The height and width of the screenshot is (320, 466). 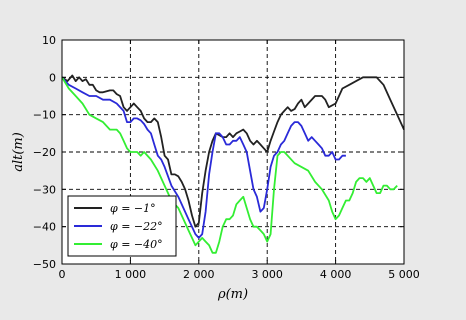 What do you see at coordinates (49, 40) in the screenshot?
I see `y-tick-label: 10` at bounding box center [49, 40].